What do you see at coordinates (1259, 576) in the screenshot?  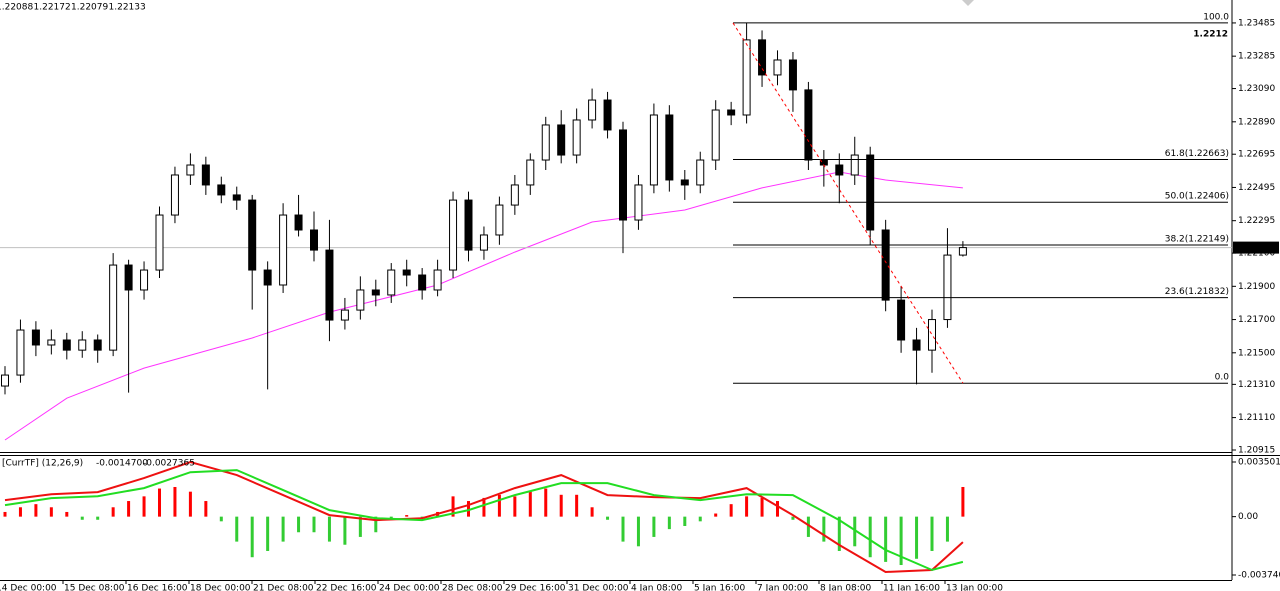 I see `y-tick-label: -0.003740` at bounding box center [1259, 576].